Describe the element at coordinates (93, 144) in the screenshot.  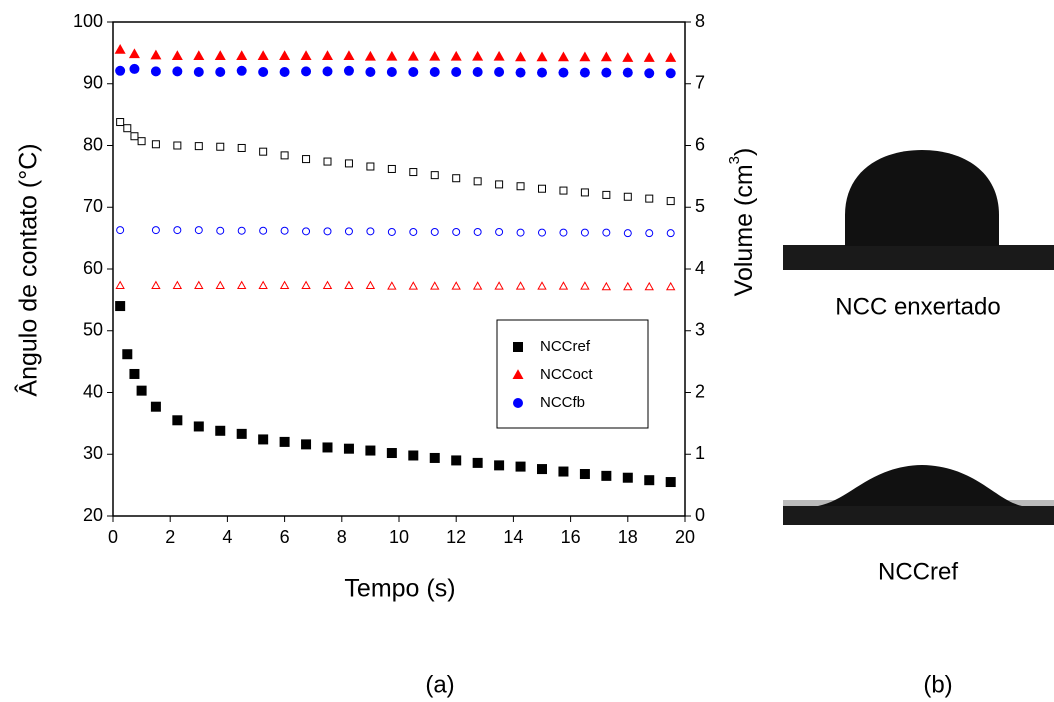
I see `y-tick-label: 80` at that location.